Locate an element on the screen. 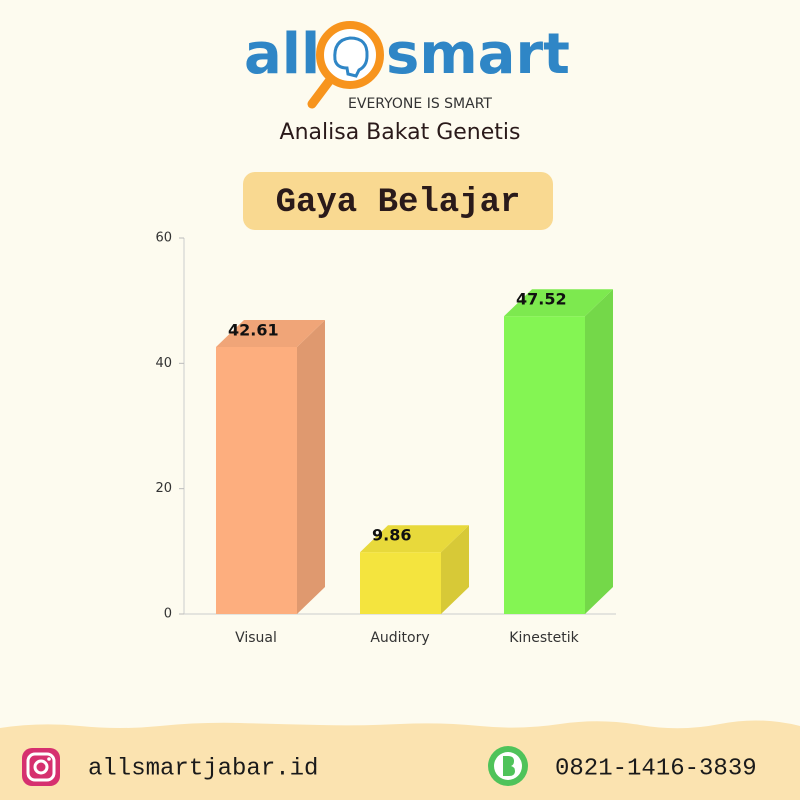 The image size is (800, 800). data-label: 47.52 is located at coordinates (541, 299).